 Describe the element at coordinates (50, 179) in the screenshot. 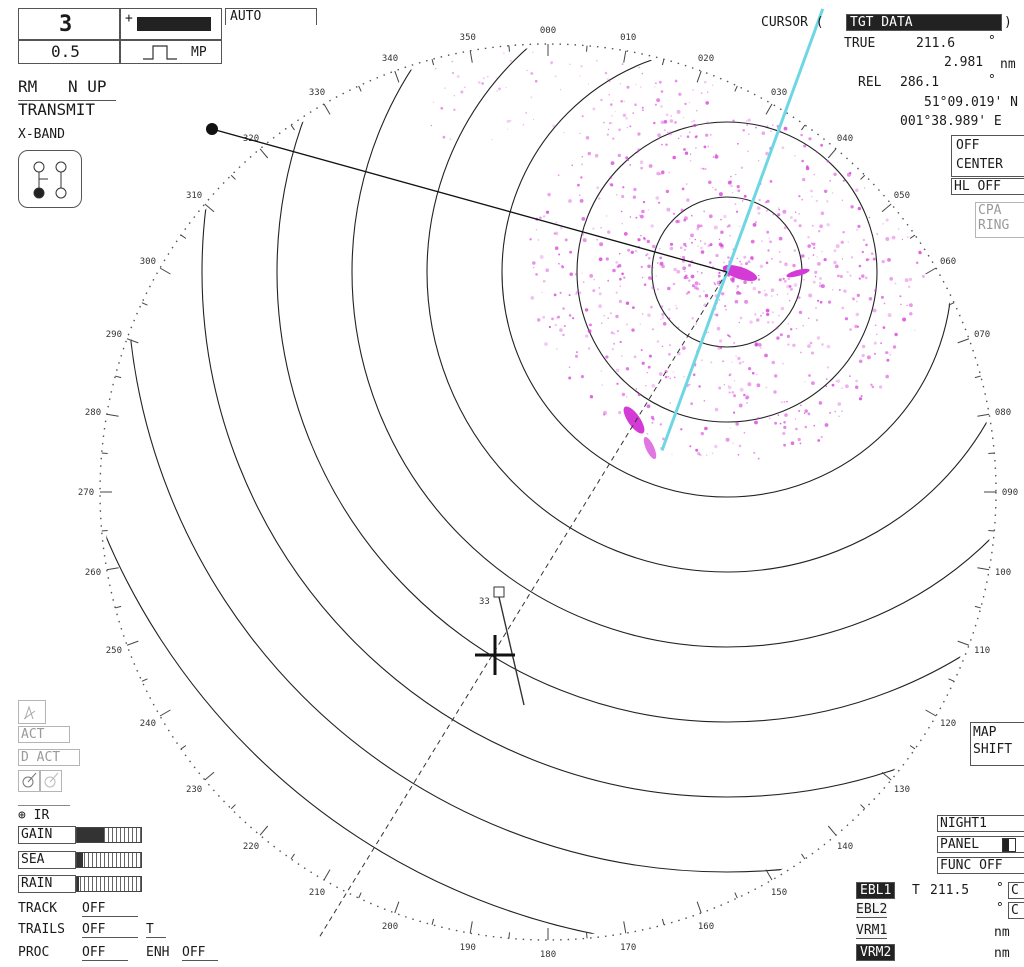

I see `antenna-selector` at that location.